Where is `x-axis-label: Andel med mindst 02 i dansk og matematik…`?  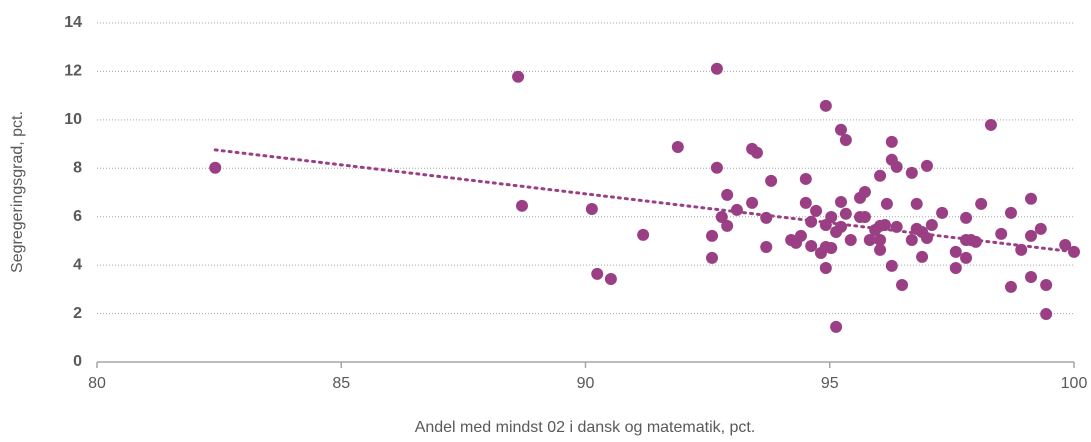 x-axis-label: Andel med mindst 02 i dansk og matematik… is located at coordinates (585, 427).